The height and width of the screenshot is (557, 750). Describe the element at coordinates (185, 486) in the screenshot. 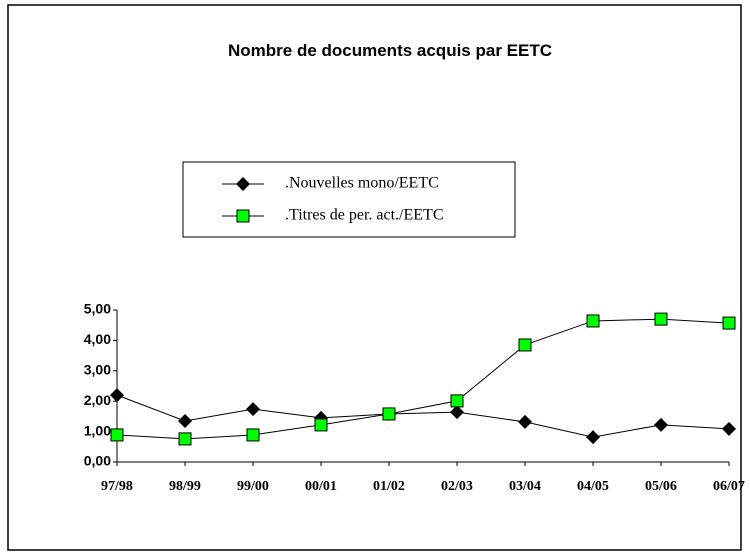

I see `x-tick-label: 98/99` at that location.